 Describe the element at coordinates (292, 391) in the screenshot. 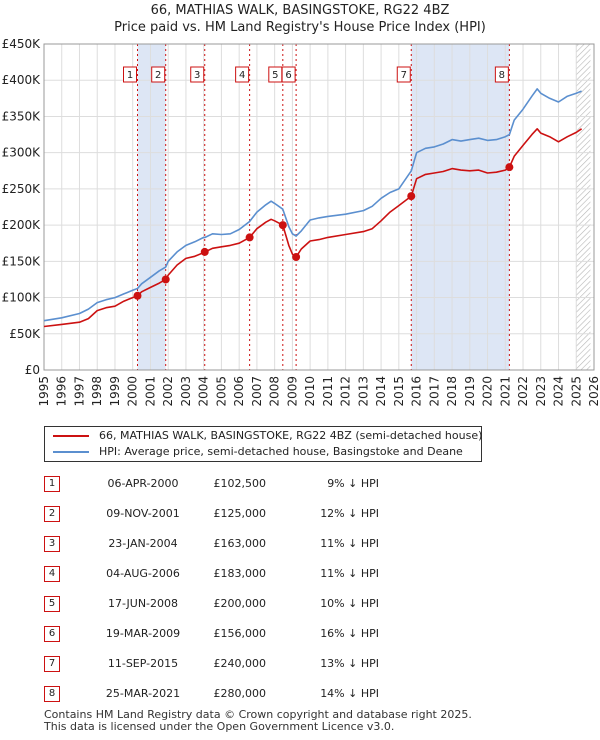

I see `x-tick-label: 2009` at that location.